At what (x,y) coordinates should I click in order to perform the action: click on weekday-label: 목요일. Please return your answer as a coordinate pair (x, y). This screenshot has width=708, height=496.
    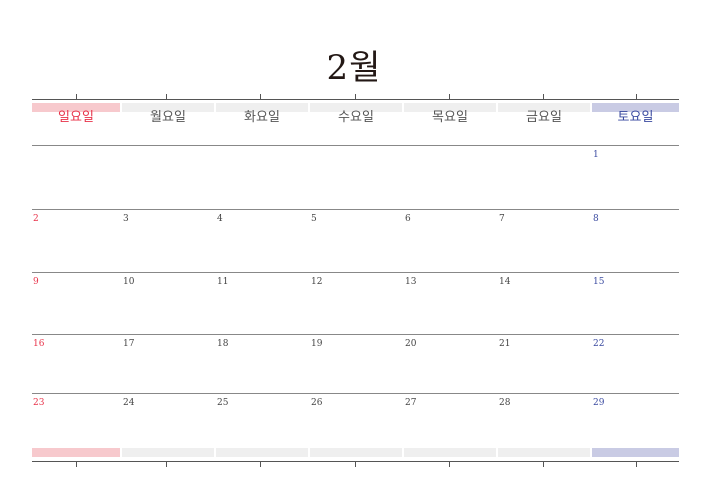
    Looking at the image, I should click on (450, 117).